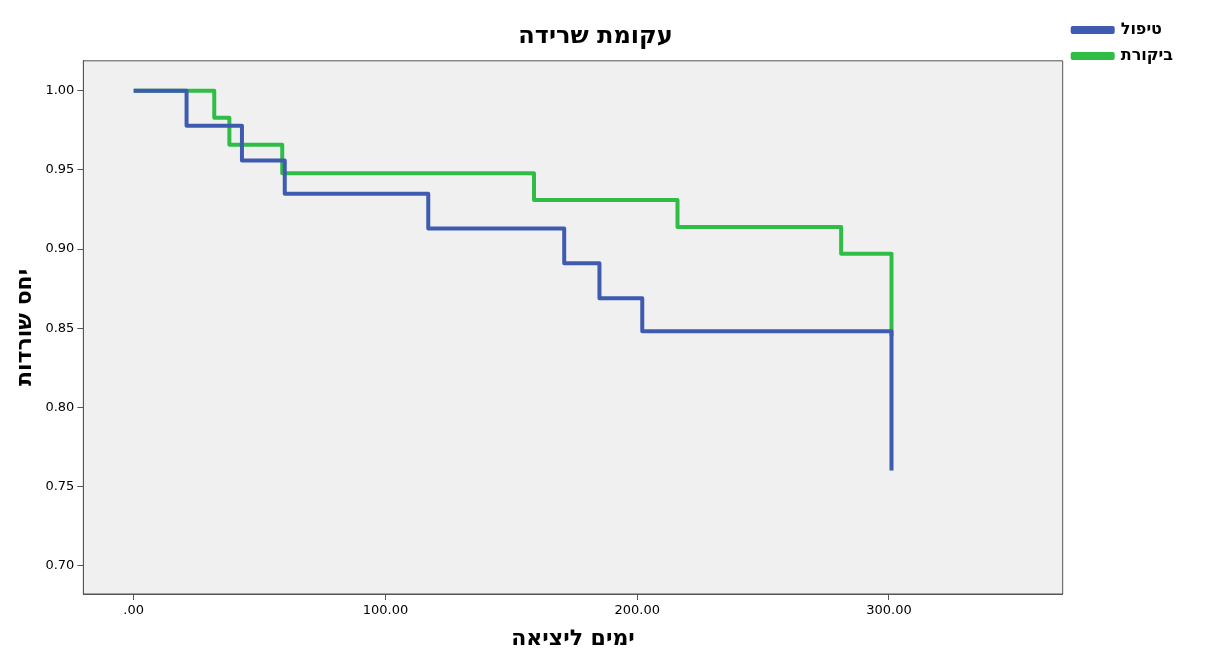  Describe the element at coordinates (134, 610) in the screenshot. I see `x-tick-label: .00` at that location.